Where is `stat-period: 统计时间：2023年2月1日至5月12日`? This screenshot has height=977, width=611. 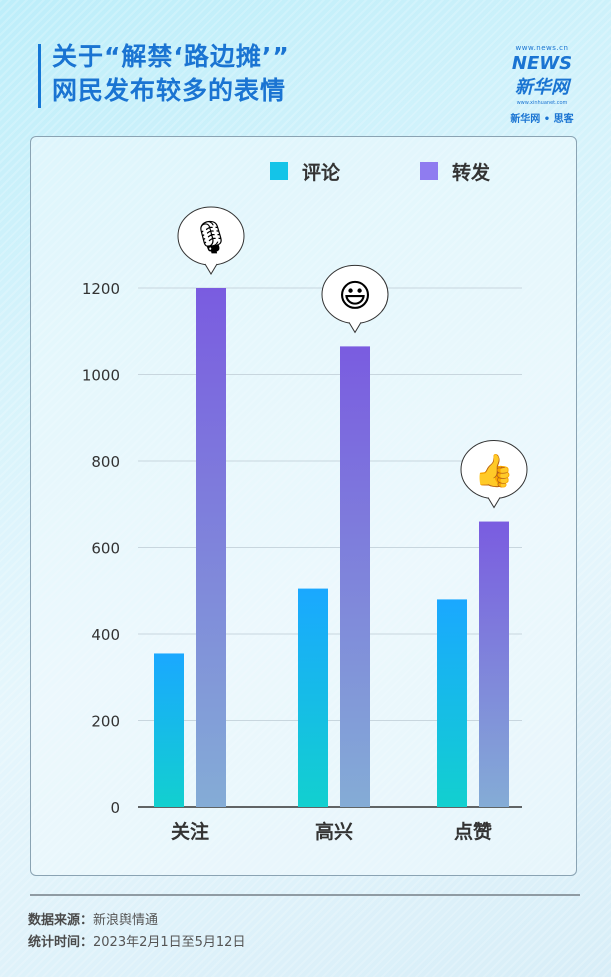 stat-period: 统计时间：2023年2月1日至5月12日 is located at coordinates (136, 940).